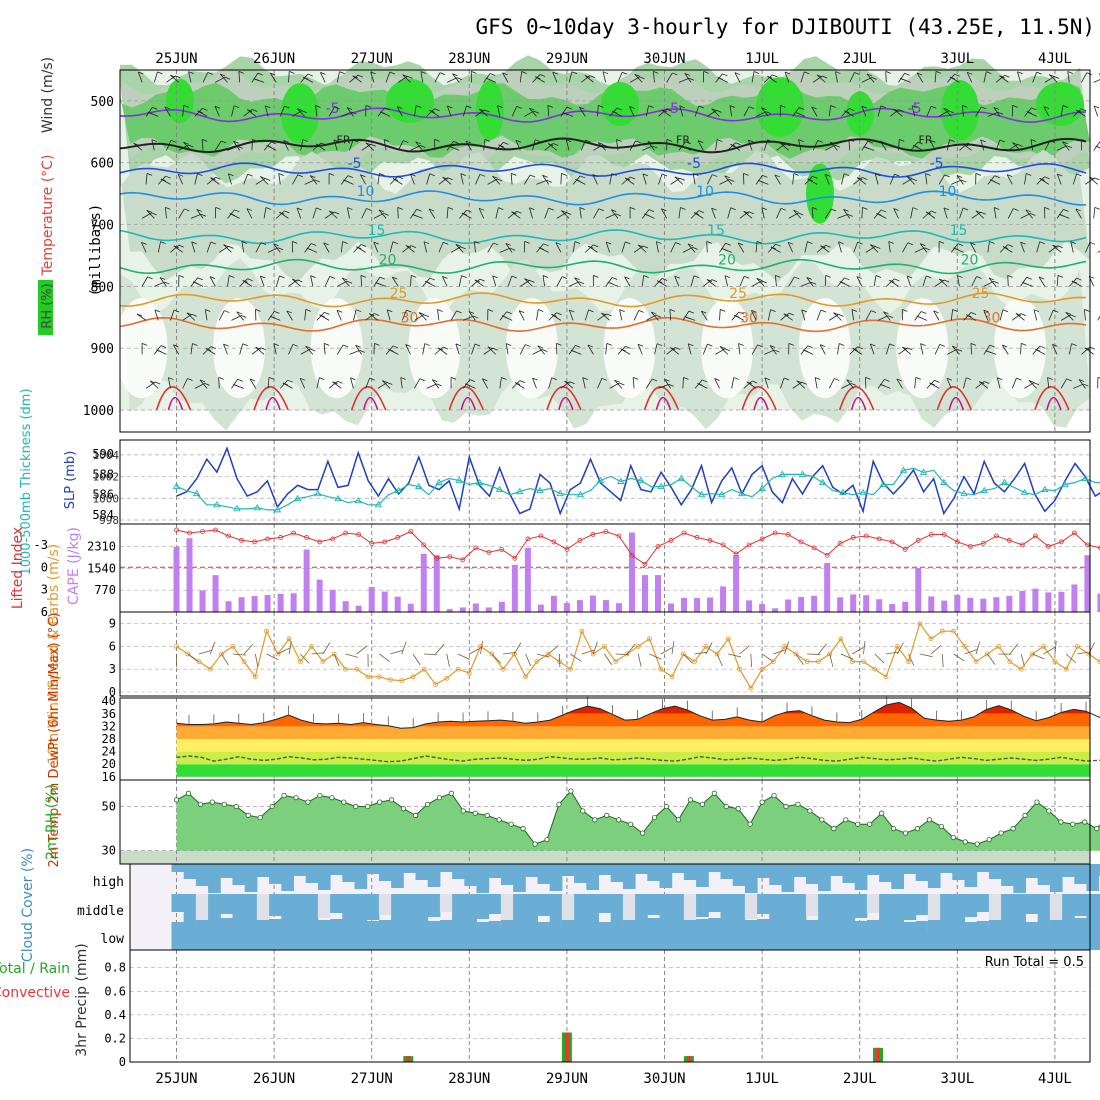  I want to click on wind-speed-line, so click(638, 656).